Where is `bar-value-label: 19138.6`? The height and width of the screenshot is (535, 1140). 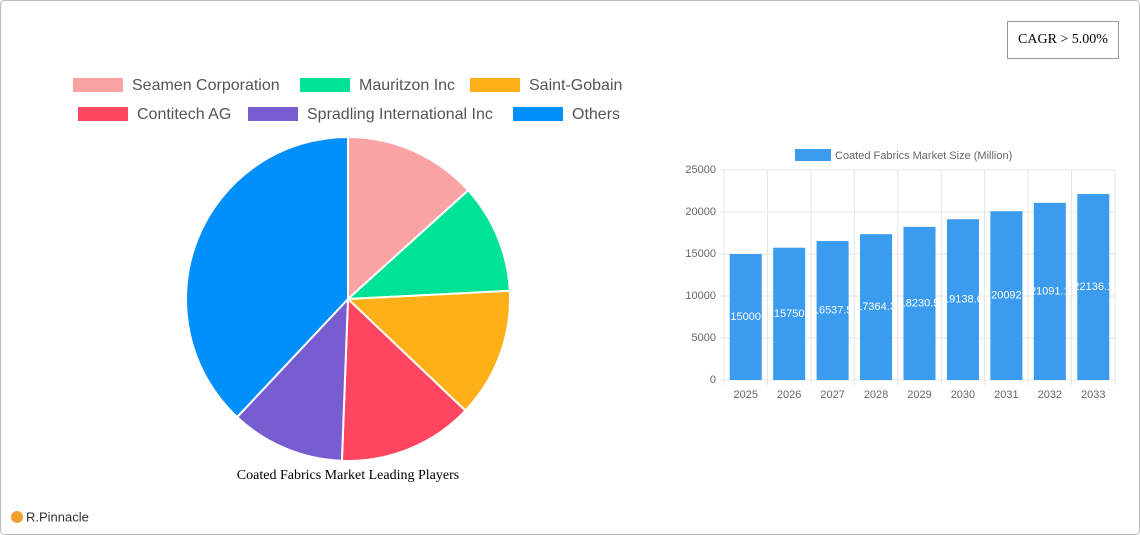
bar-value-label: 19138.6 is located at coordinates (963, 300).